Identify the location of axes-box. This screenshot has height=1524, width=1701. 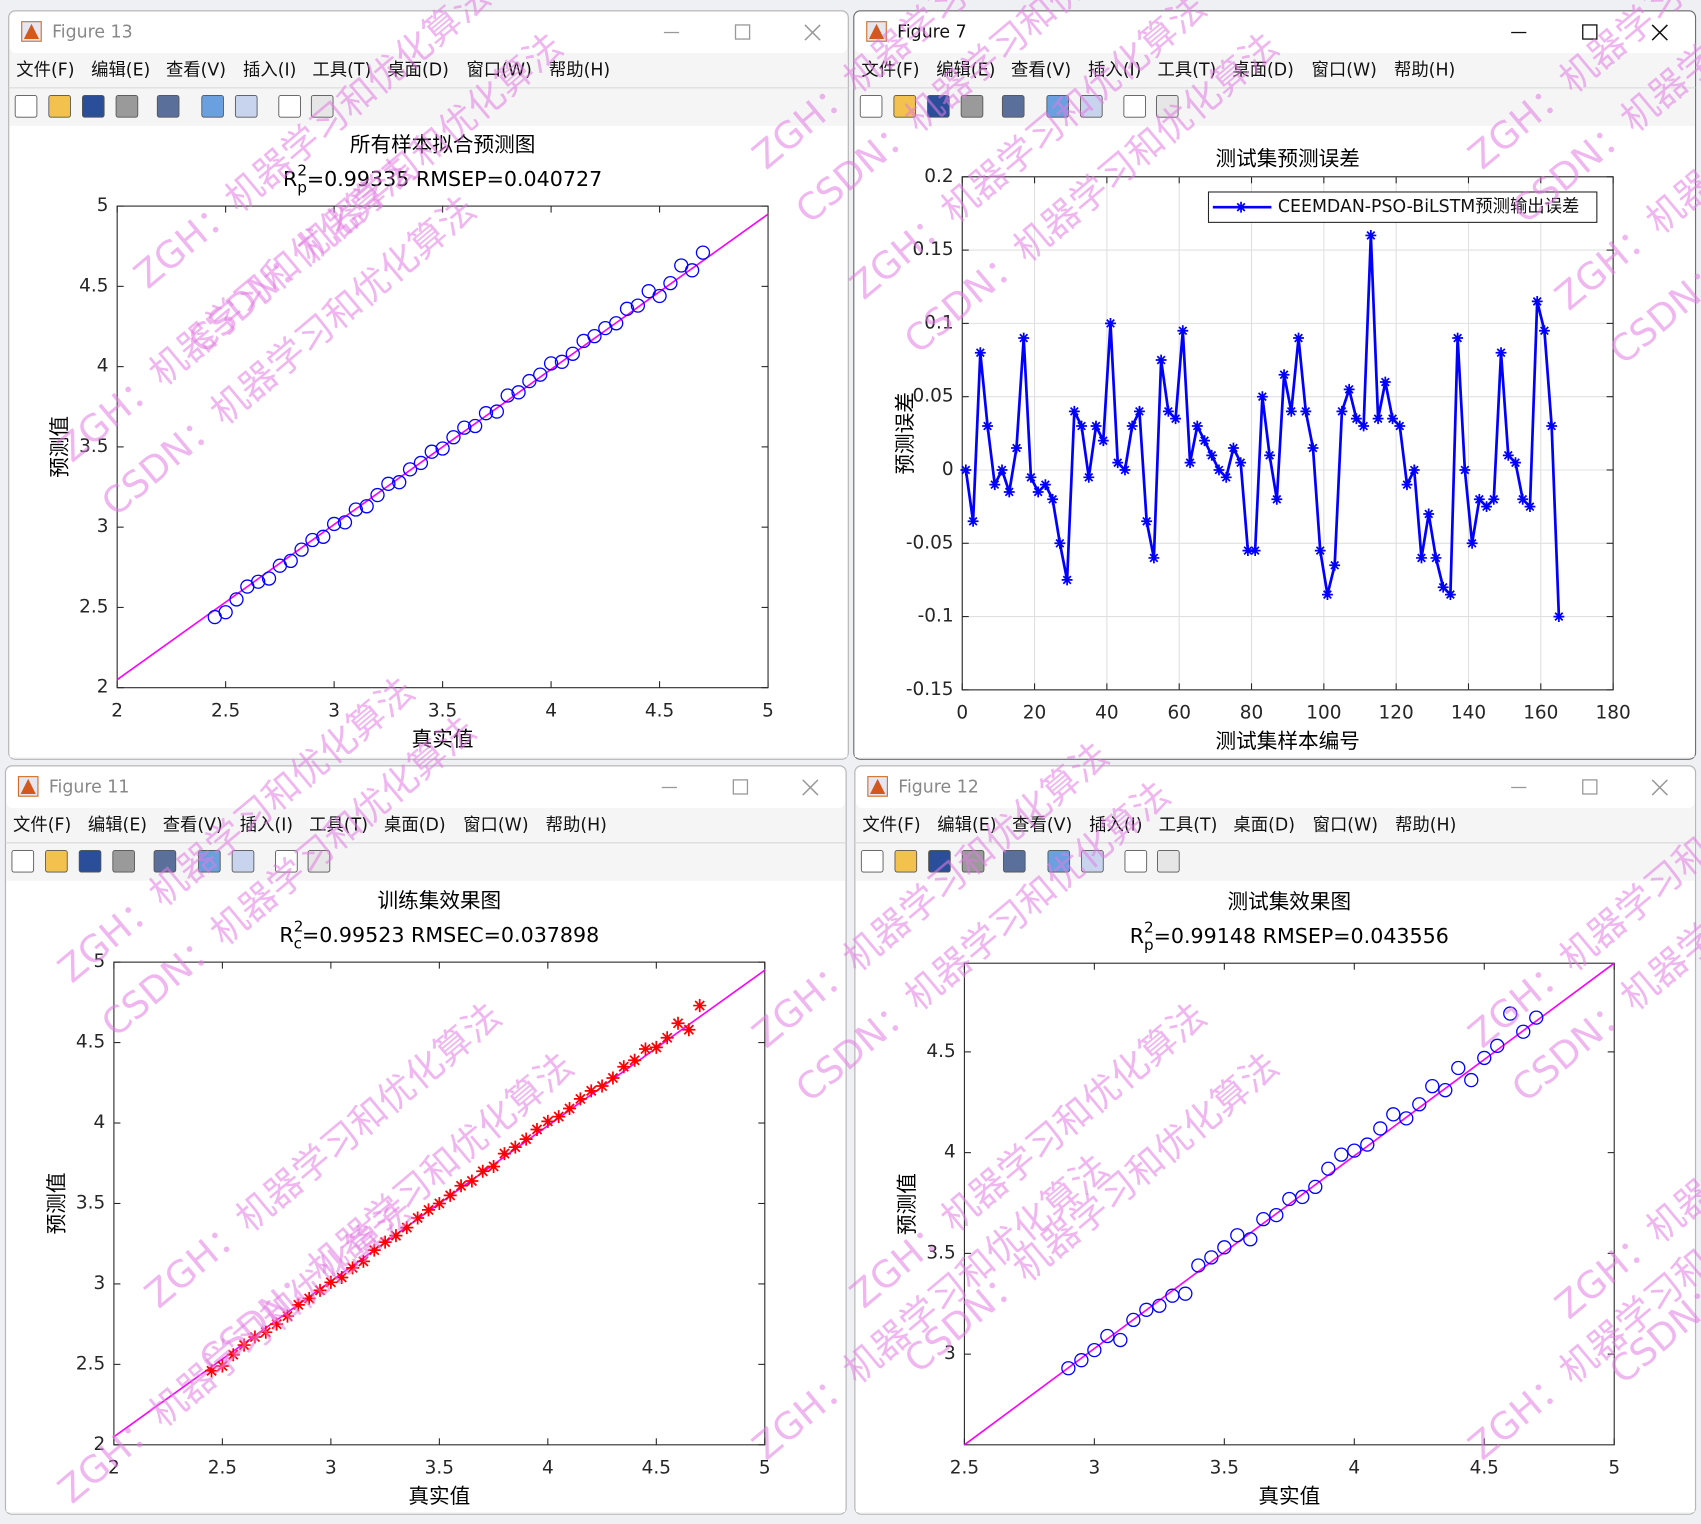
(439, 1203).